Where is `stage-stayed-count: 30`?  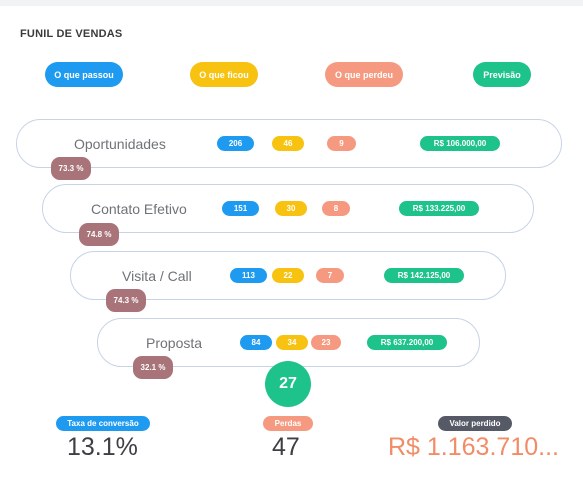
stage-stayed-count: 30 is located at coordinates (291, 208).